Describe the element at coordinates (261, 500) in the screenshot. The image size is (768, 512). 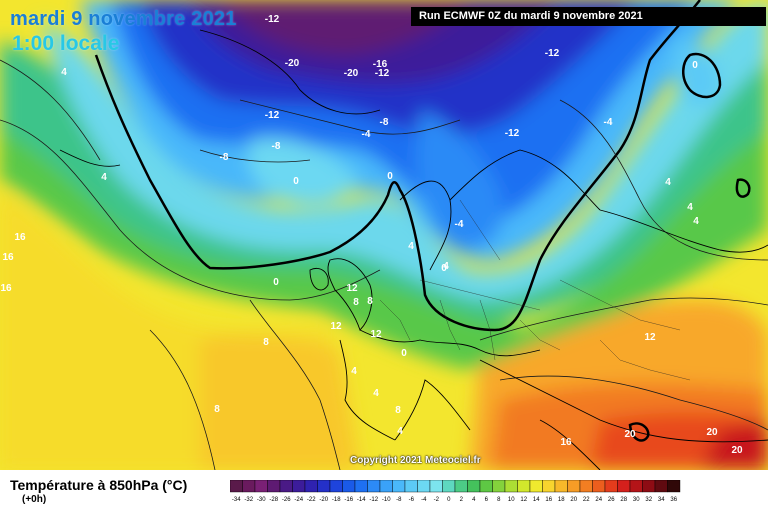
I see `legend-tick-label: -30` at that location.